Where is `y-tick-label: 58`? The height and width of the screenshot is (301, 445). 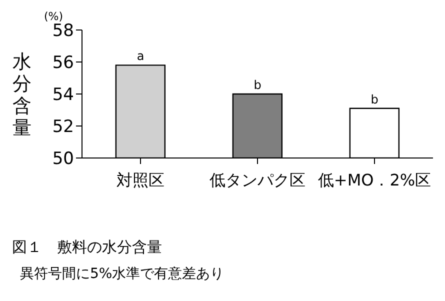
y-tick-label: 58 is located at coordinates (63, 31).